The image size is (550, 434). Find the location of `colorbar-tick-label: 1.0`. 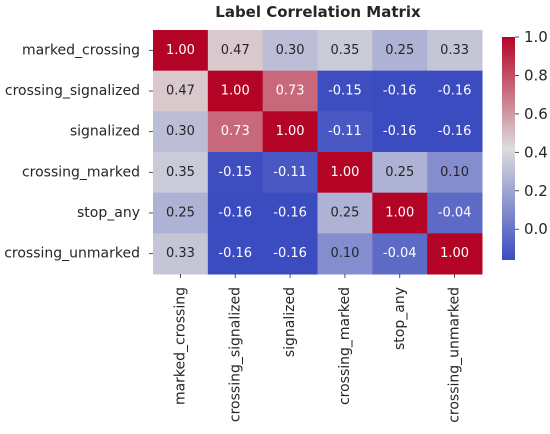

colorbar-tick-label: 1.0 is located at coordinates (536, 37).